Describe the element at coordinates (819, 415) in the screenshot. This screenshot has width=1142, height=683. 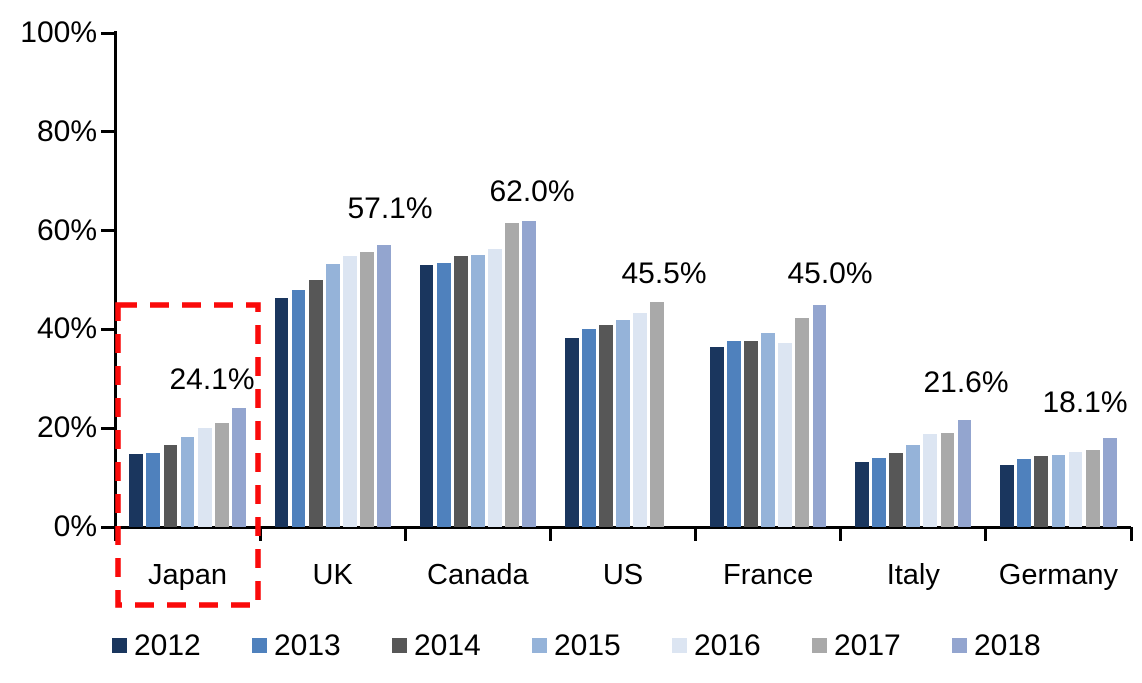
I see `bar-france-2018` at that location.